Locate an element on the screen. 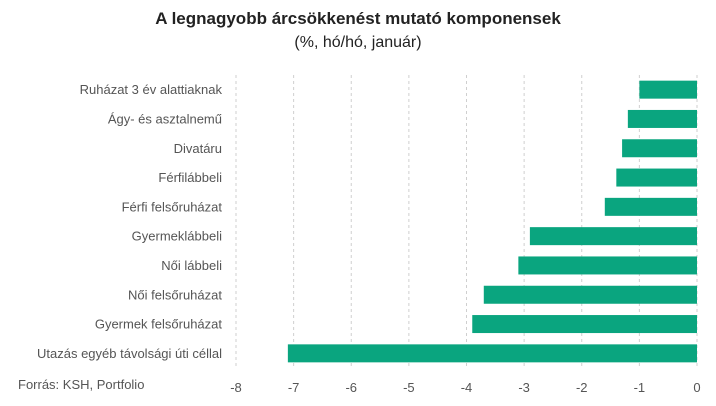  x-tick-label: 0 is located at coordinates (696, 387).